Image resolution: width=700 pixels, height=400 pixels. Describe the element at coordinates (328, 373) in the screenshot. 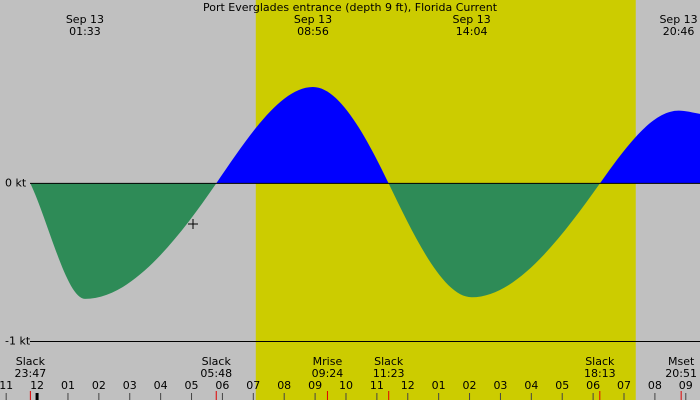

I see `event-time: 09:24` at that location.